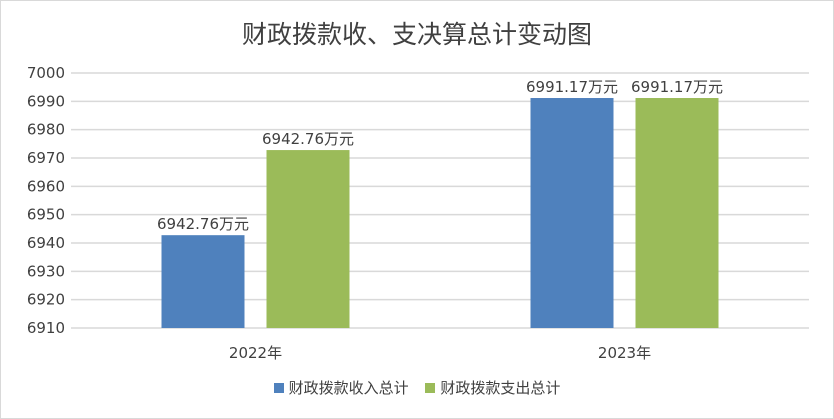 This screenshot has height=419, width=834. I want to click on legend-label: 财政拨款收入总计, so click(348, 388).